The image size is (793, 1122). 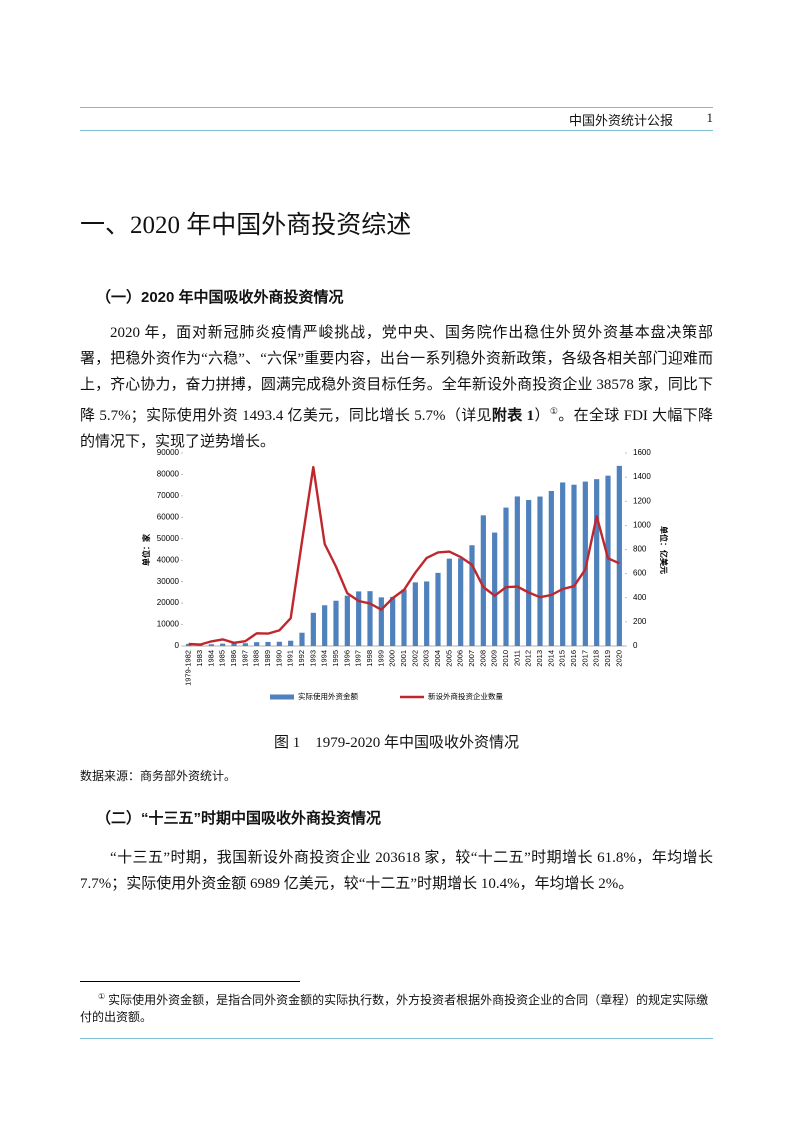 I want to click on x-tick-label: 1993, so click(x=312, y=658).